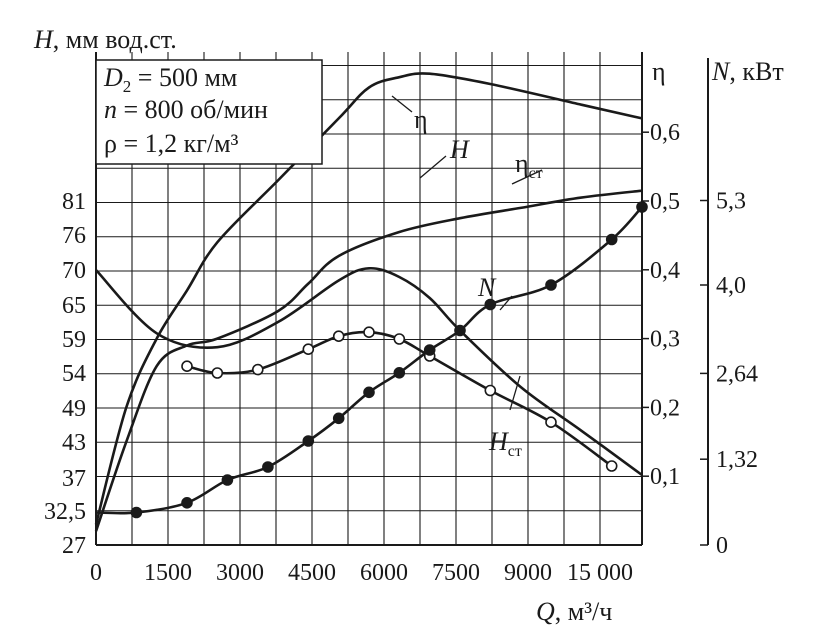  I want to click on left-tick-label: 81, so click(74, 202).